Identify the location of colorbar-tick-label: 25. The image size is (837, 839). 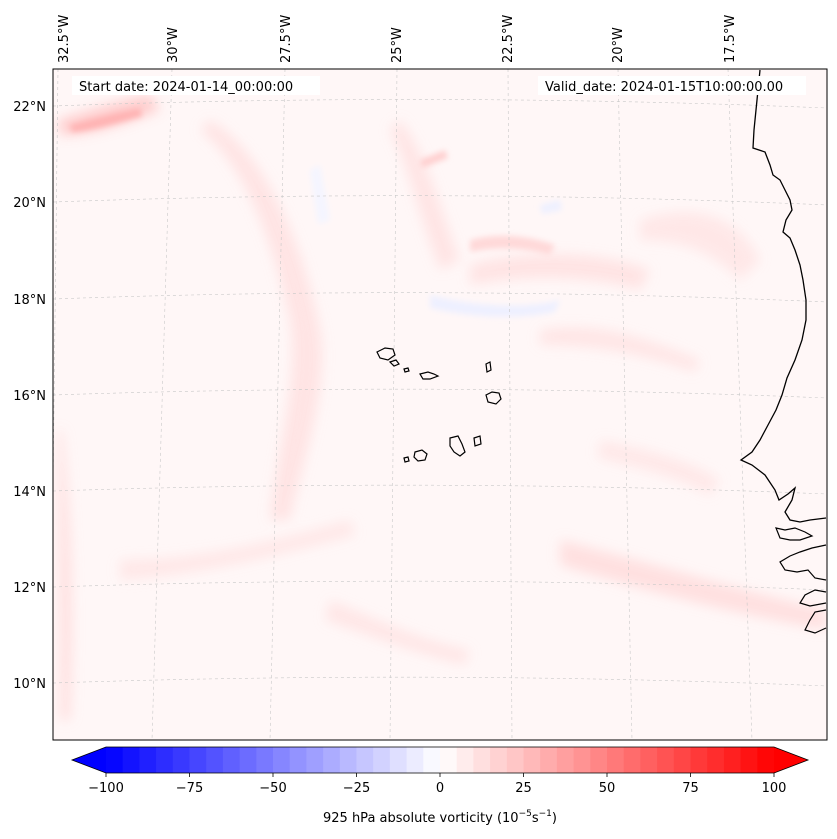
(523, 788).